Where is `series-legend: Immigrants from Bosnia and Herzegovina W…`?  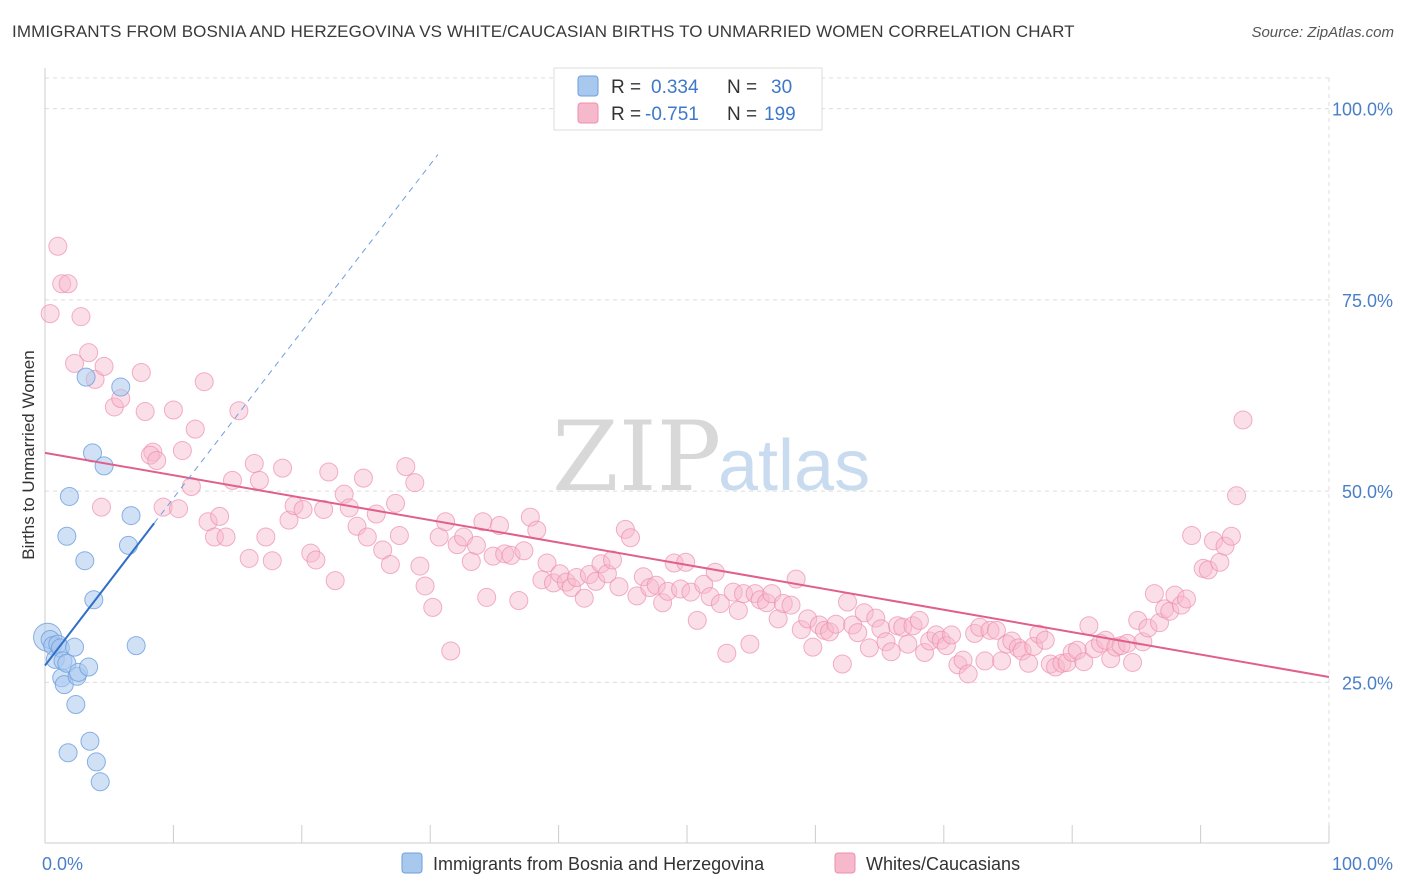
series-legend: Immigrants from Bosnia and Herzegovina W… is located at coordinates (710, 863).